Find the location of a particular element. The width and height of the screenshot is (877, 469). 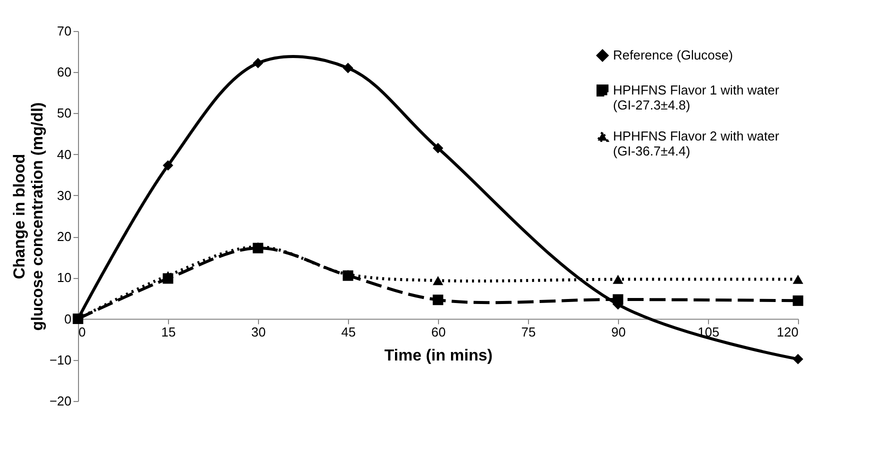

y-tick-label: 40 is located at coordinates (64, 154).